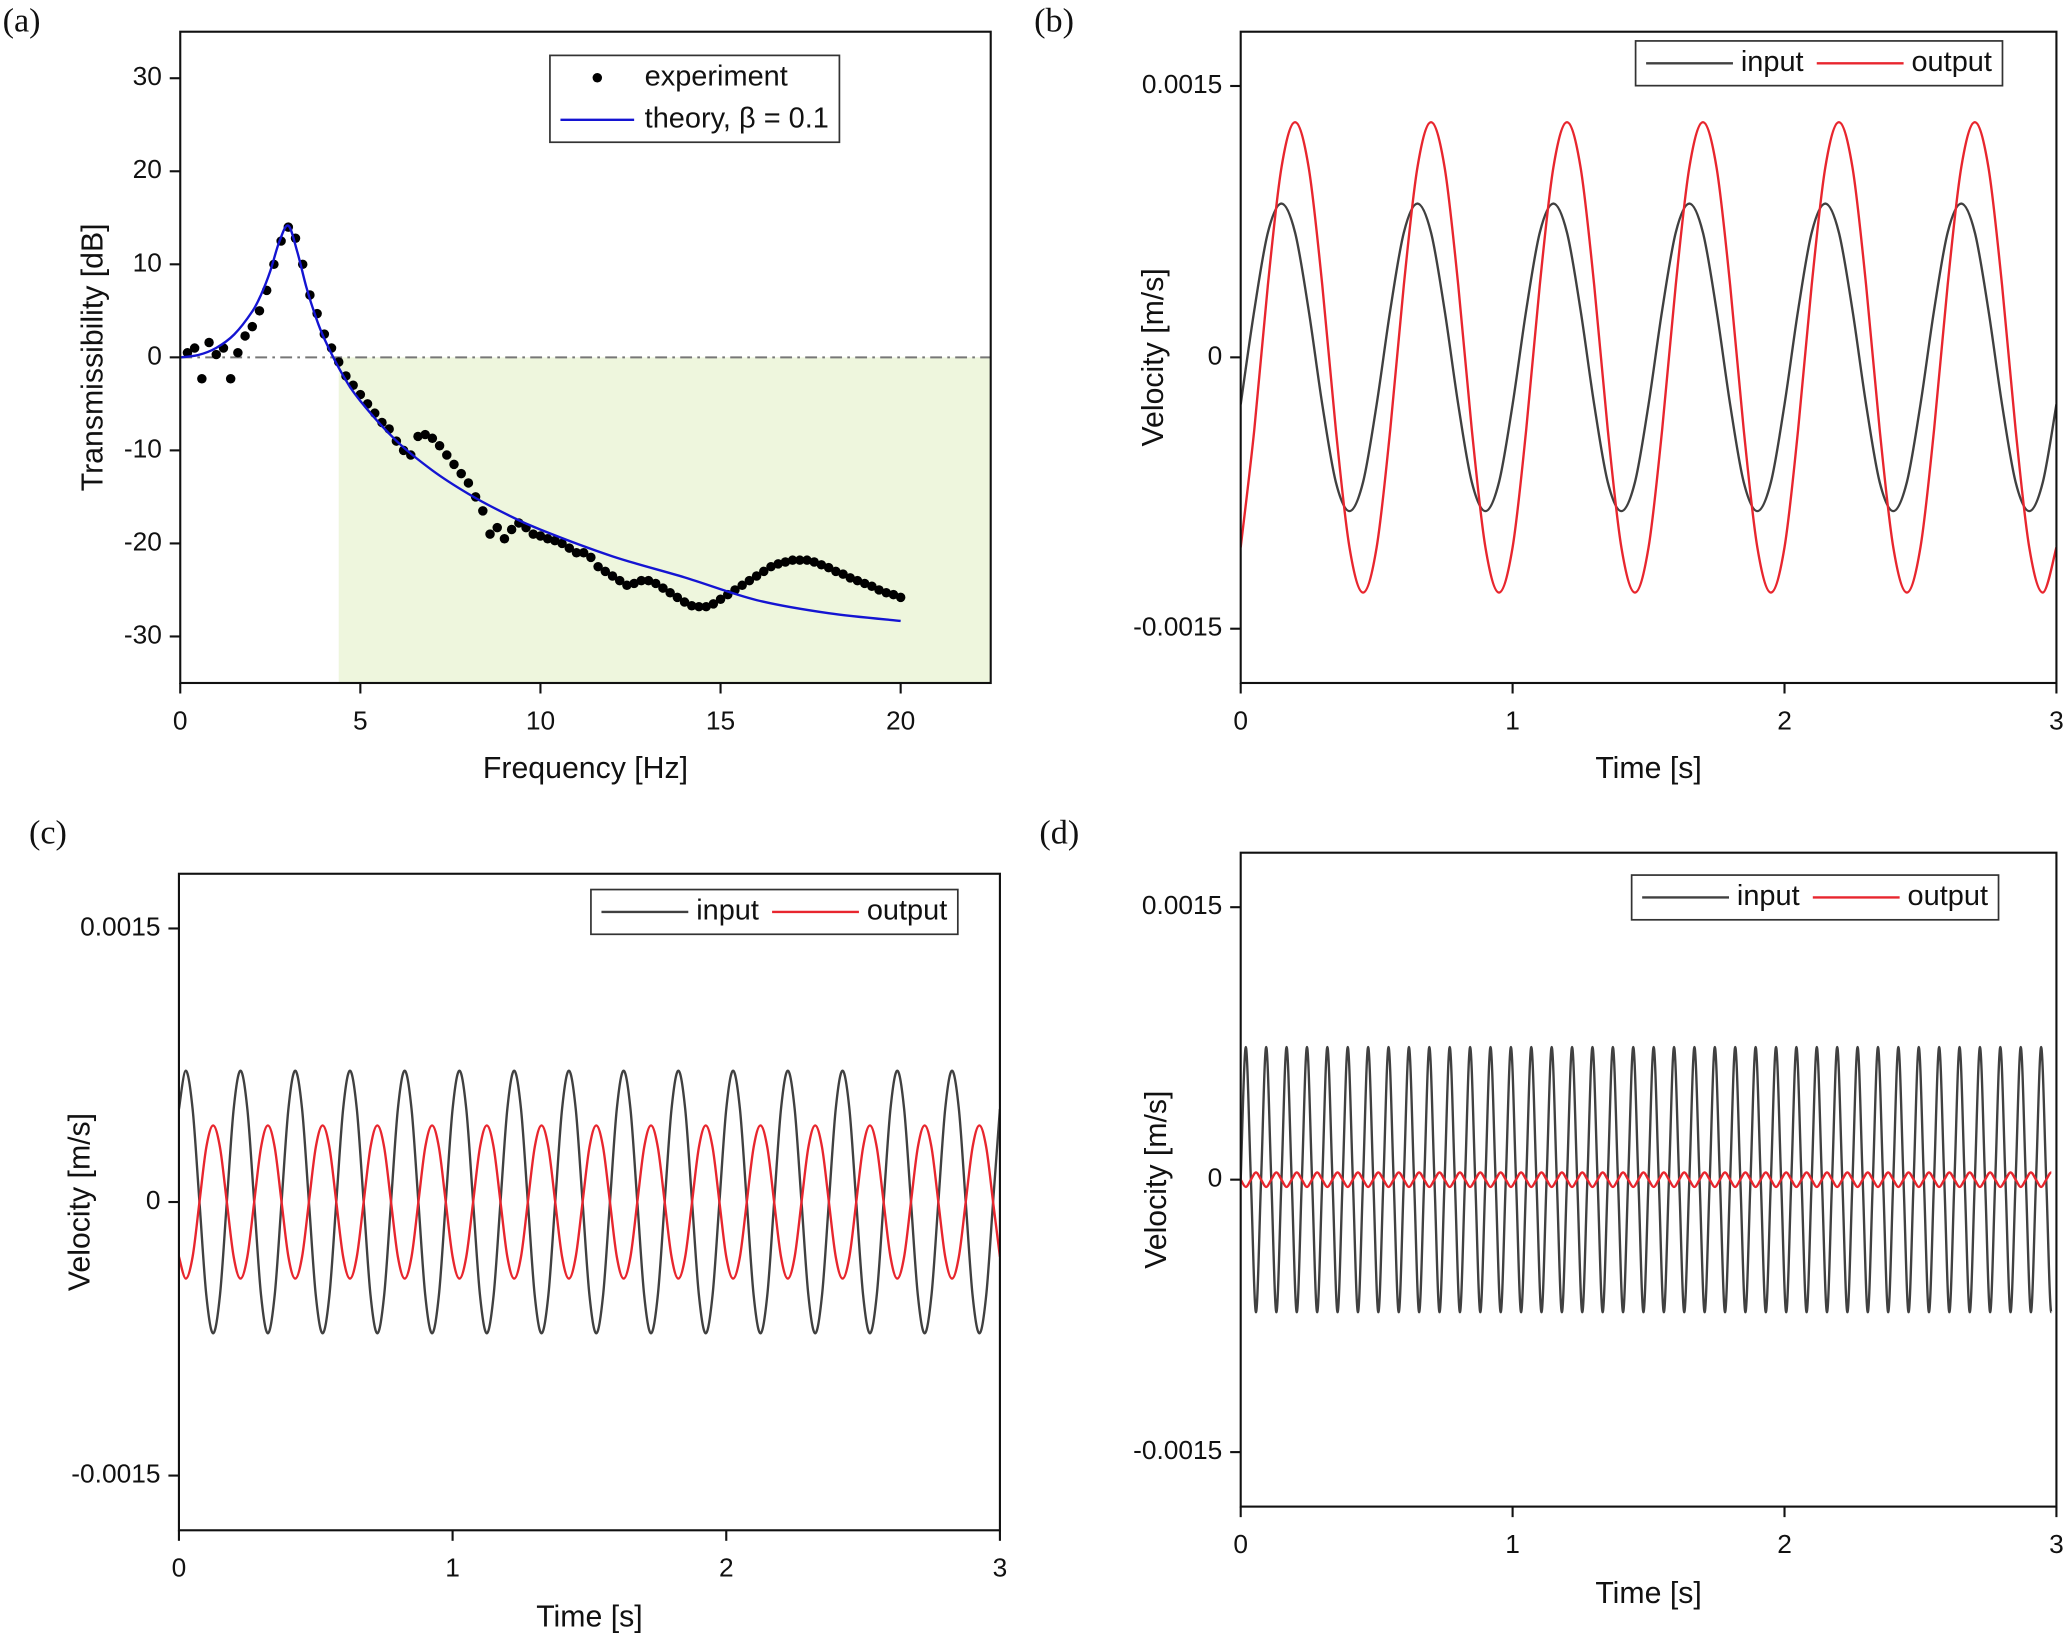 This screenshot has height=1637, width=2063. Describe the element at coordinates (597, 78) in the screenshot. I see `legend-marker` at that location.